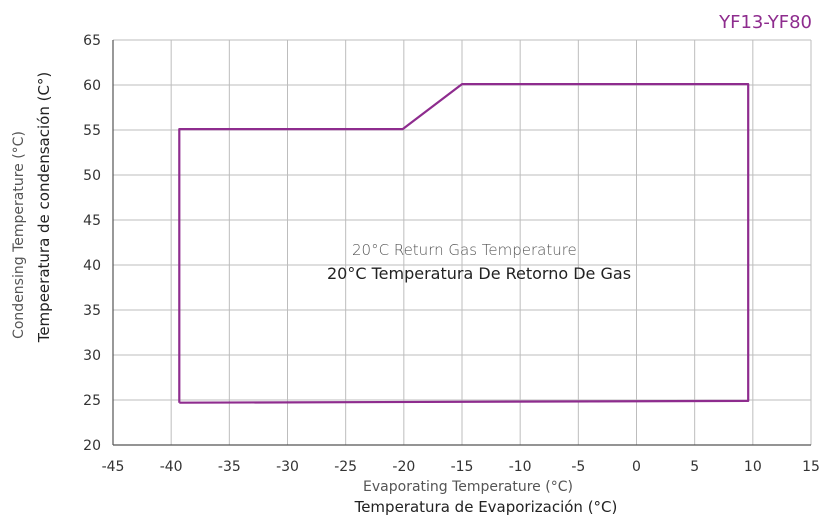  I want to click on x-tick-label: -5, so click(578, 467).